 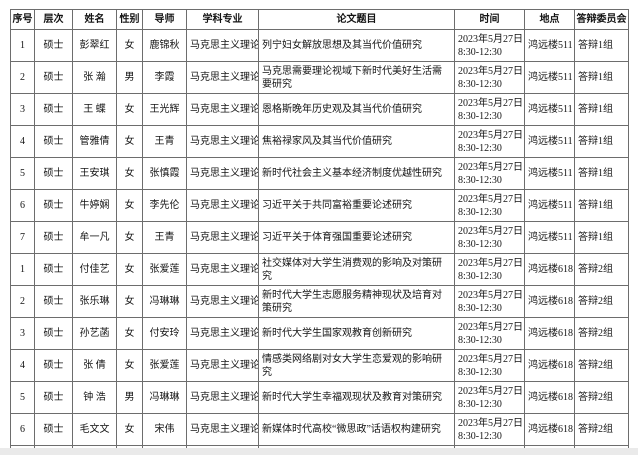 I want to click on cell-advisor: 李先伦, so click(x=164, y=205).